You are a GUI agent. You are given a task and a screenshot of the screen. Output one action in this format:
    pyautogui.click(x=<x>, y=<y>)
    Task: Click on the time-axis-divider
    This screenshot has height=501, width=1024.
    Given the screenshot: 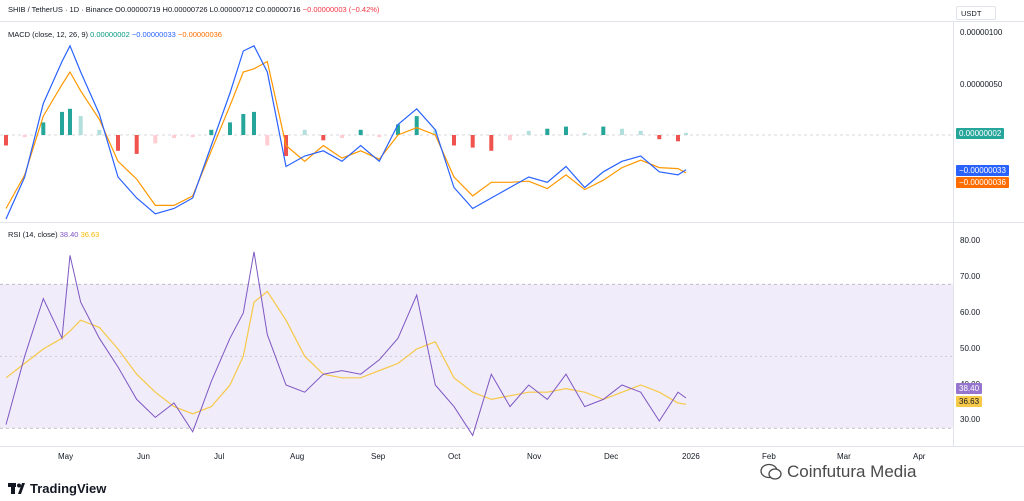 What is the action you would take?
    pyautogui.click(x=512, y=446)
    